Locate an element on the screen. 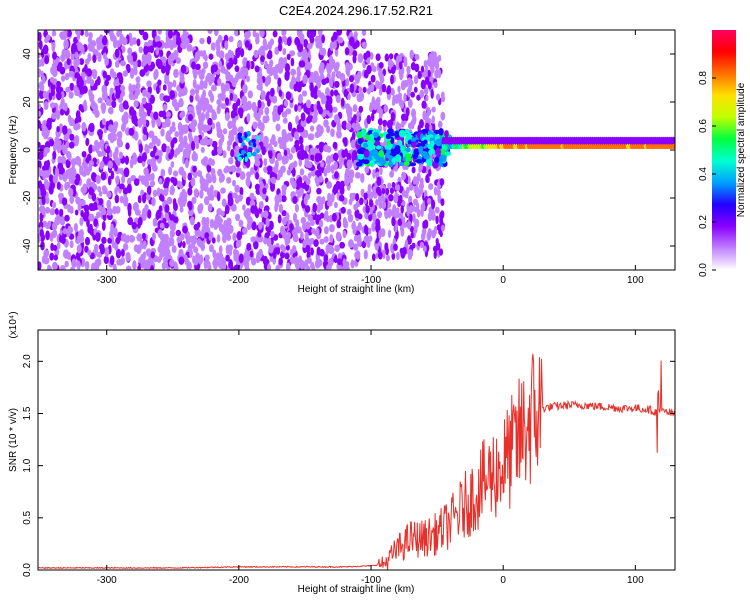  colorbar-tick-label: 0.2 is located at coordinates (703, 222).